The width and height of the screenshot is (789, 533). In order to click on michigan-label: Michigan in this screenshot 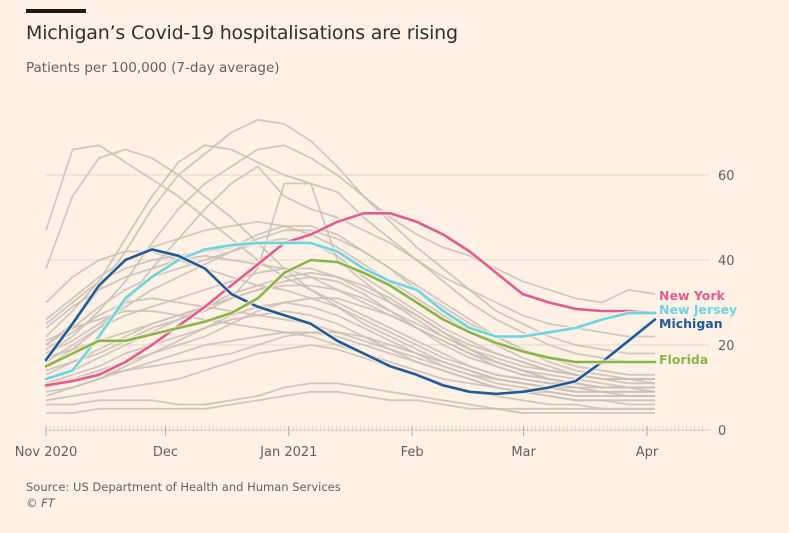, I will do `click(691, 323)`.